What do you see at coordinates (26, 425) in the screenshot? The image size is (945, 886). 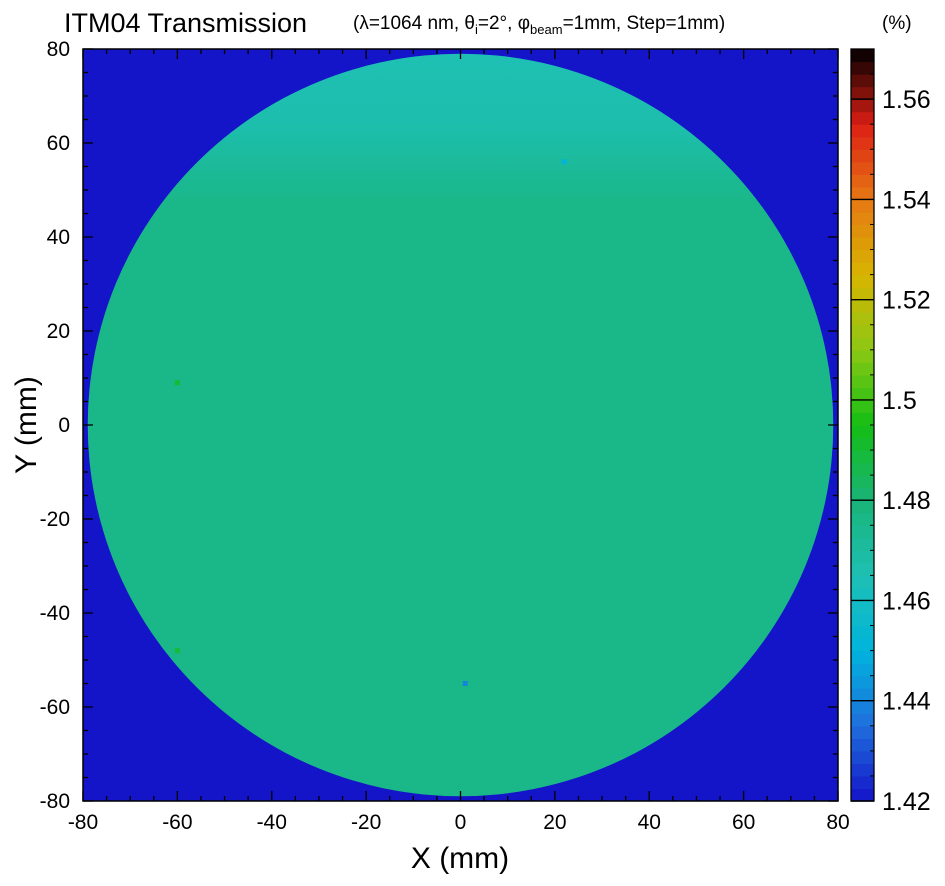 I see `y-axis-label: Y (mm)` at bounding box center [26, 425].